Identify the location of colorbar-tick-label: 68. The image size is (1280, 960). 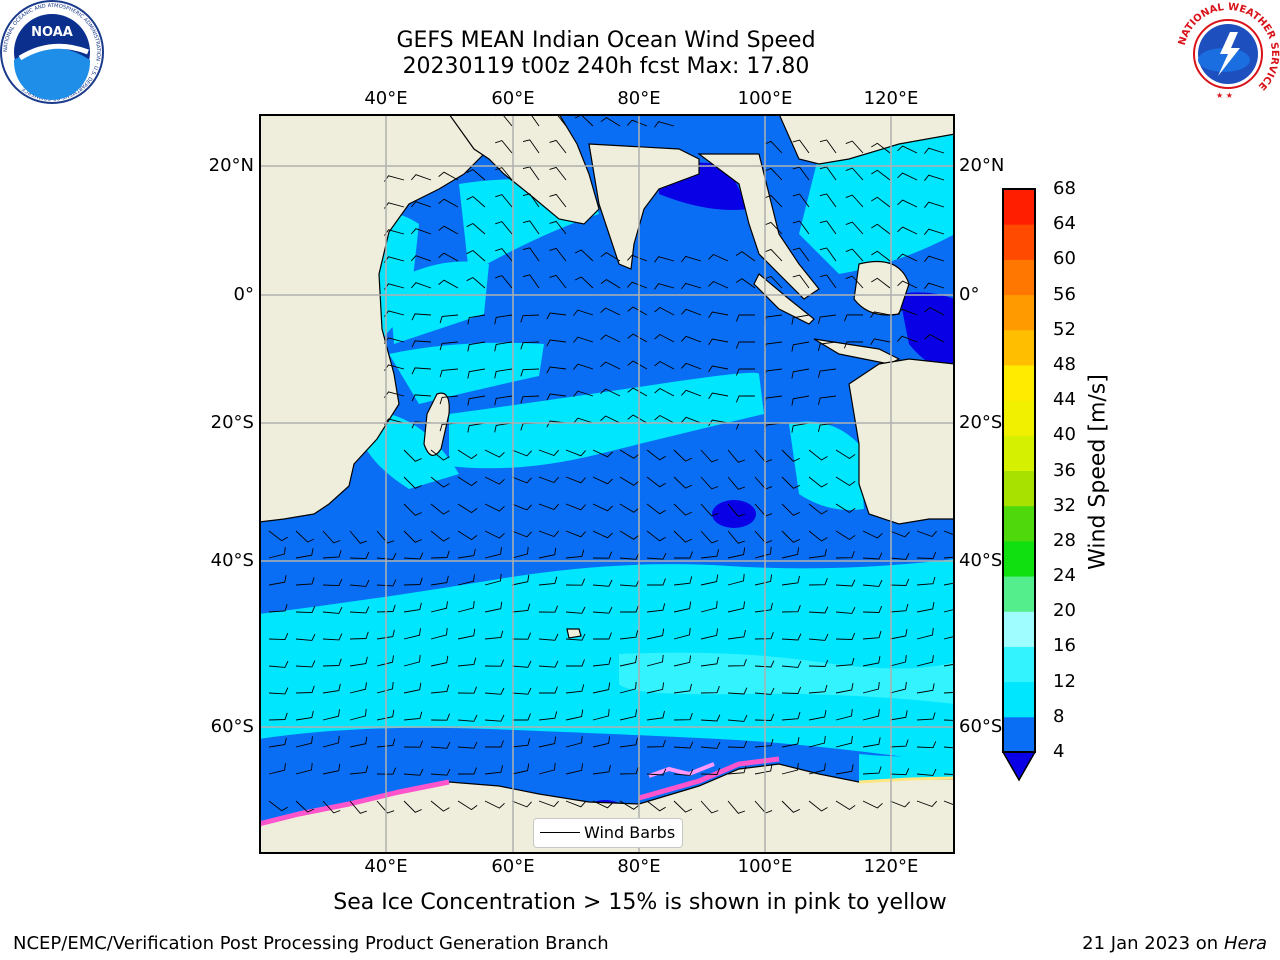
(1064, 188).